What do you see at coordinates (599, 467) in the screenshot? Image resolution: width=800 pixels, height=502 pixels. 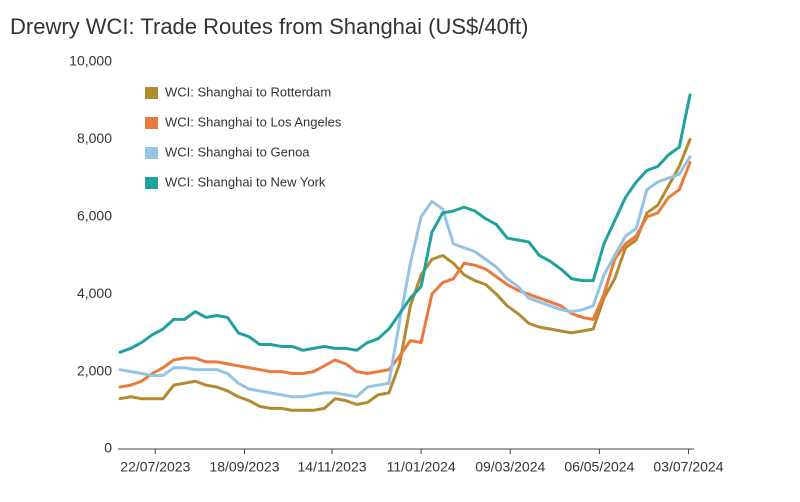 I see `x-tick-label: 06/05/2024` at bounding box center [599, 467].